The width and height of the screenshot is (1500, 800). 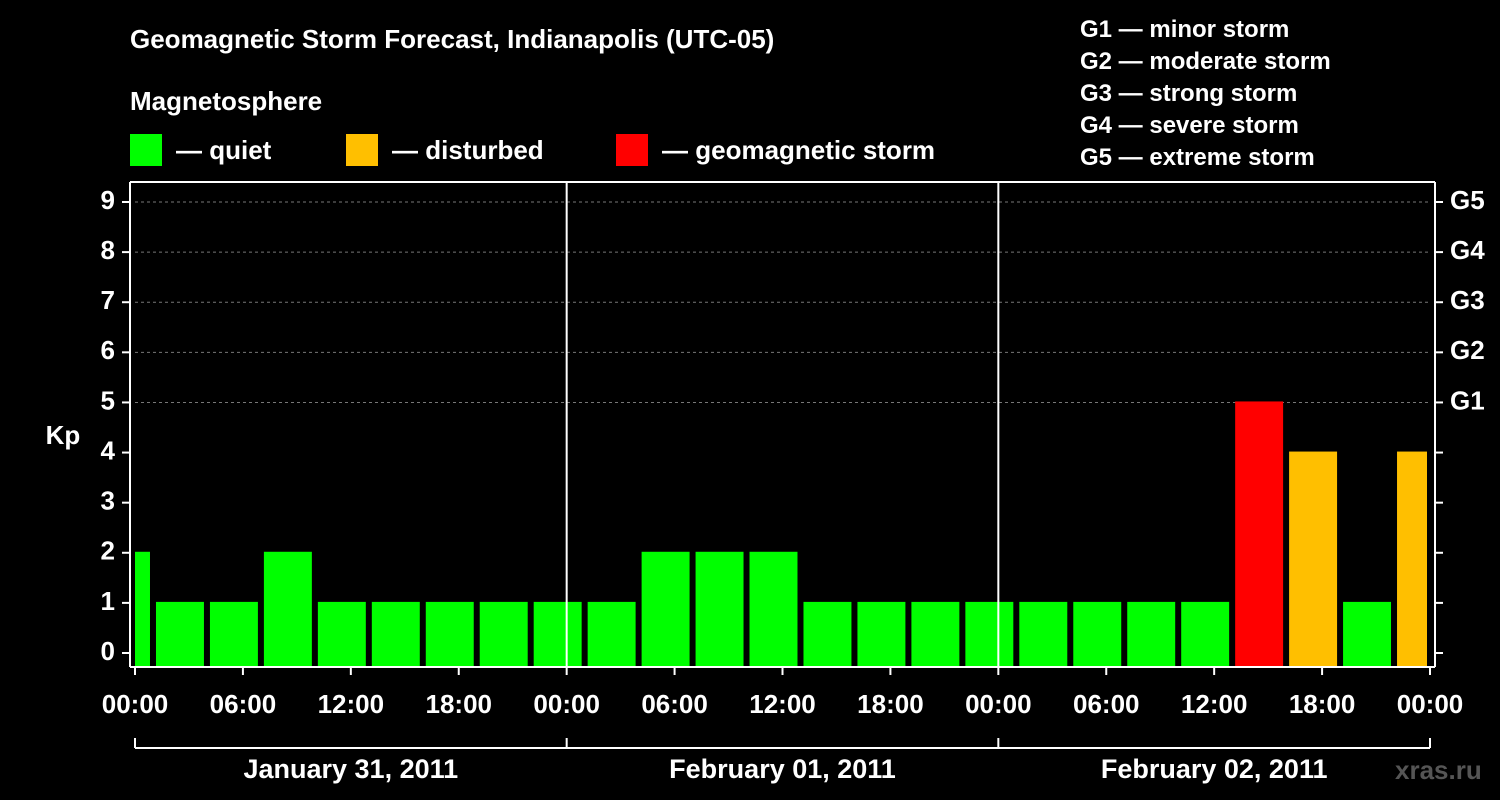 I want to click on x-tick-label-10: 12:00, so click(x=1214, y=704).